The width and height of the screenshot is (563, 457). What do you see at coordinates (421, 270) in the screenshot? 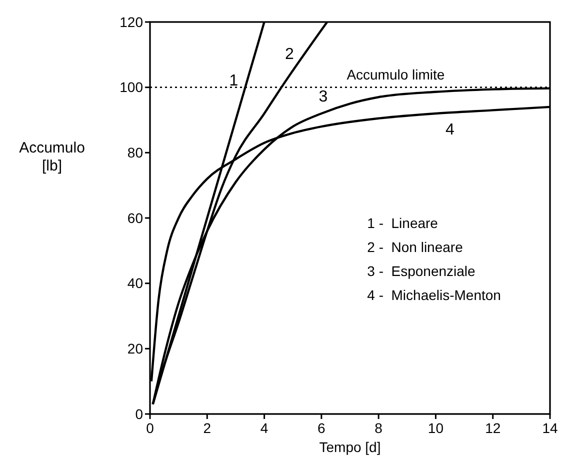
I see `annotation: 3 - Esponenziale` at bounding box center [421, 270].